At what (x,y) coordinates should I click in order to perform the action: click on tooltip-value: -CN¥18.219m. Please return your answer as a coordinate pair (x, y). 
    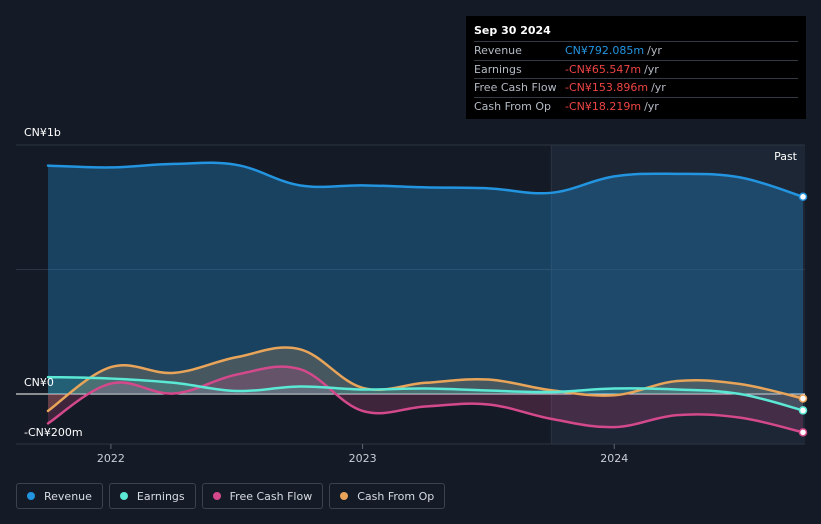
    Looking at the image, I should click on (603, 106).